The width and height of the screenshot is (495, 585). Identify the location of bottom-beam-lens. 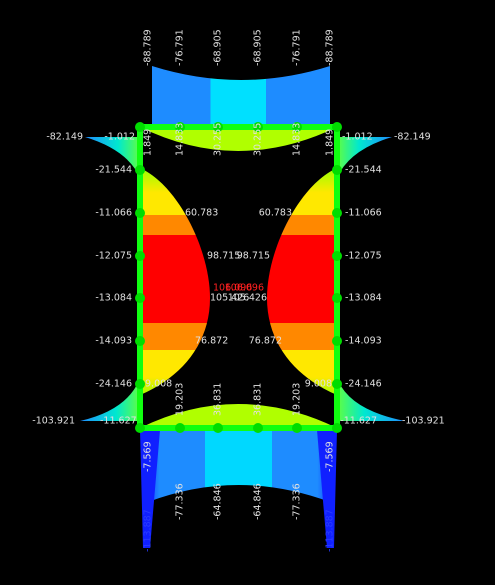
(238, 416).